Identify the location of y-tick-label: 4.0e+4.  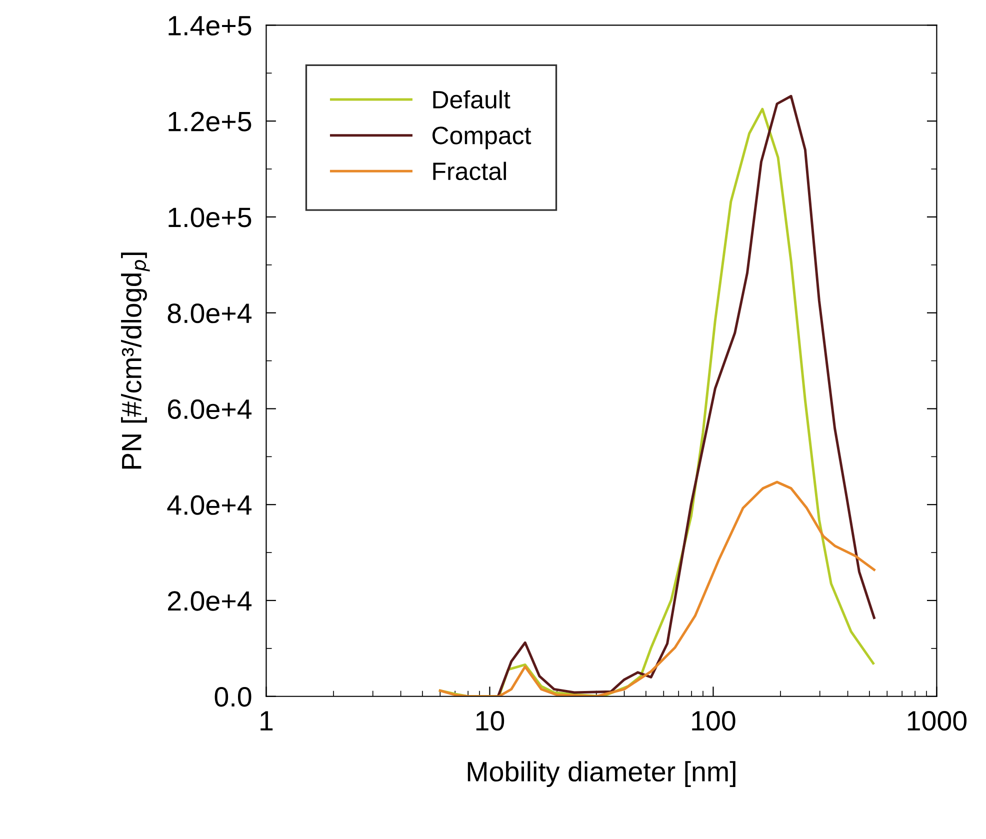
(209, 505).